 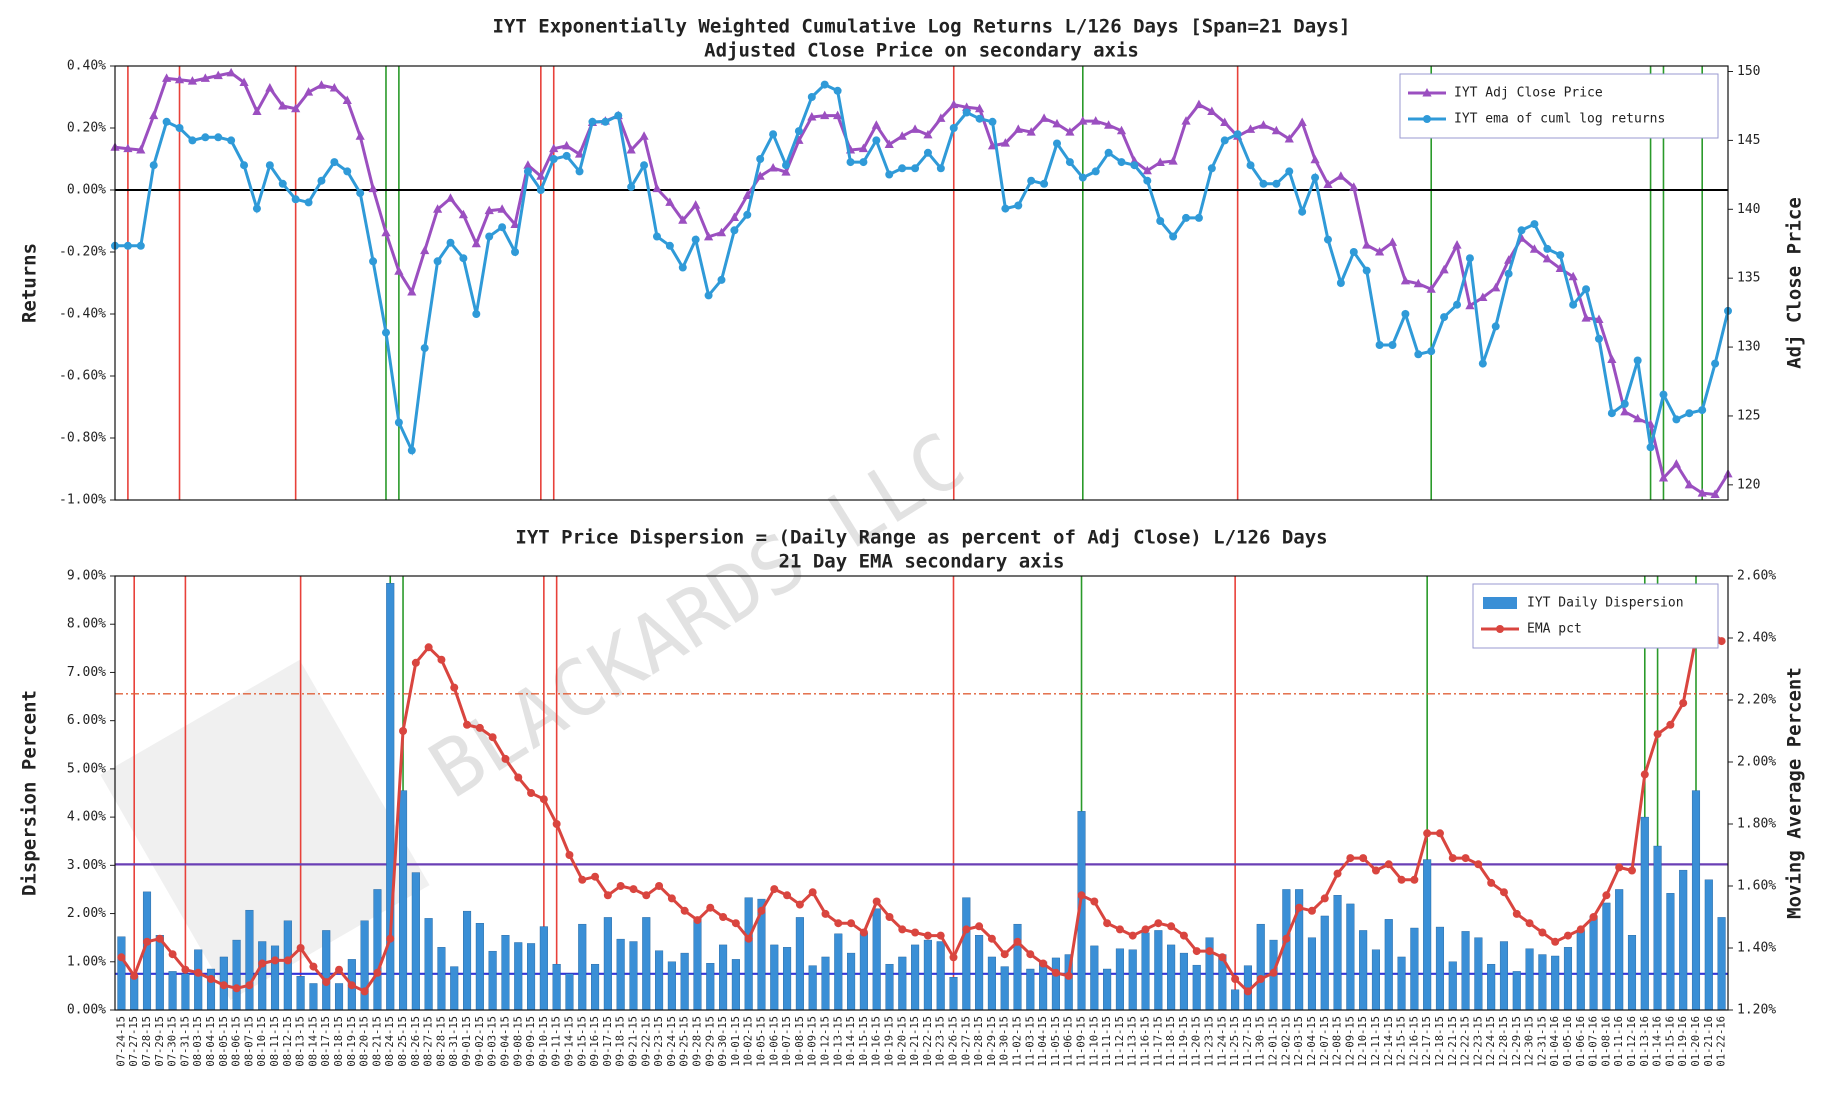 I want to click on x-tick-label: 09-04-15, so click(x=505, y=1041).